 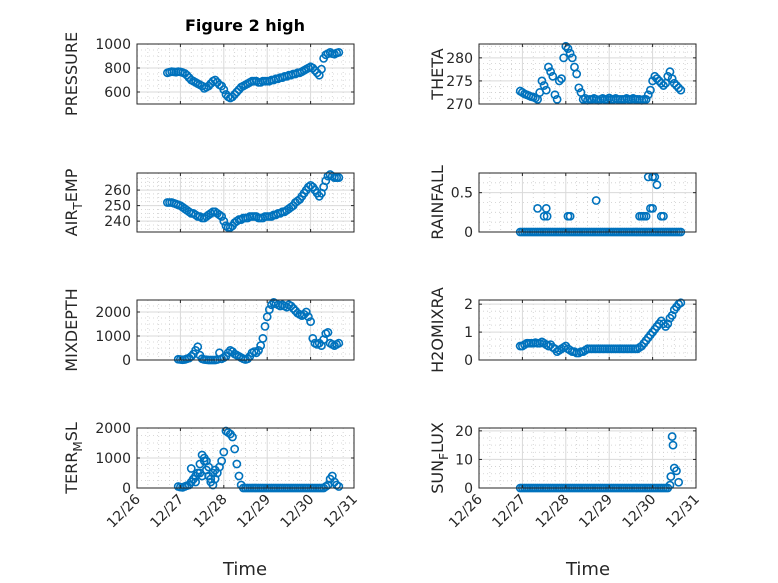 What do you see at coordinates (509, 512) in the screenshot?
I see `x-tick-label: 12/27` at bounding box center [509, 512].